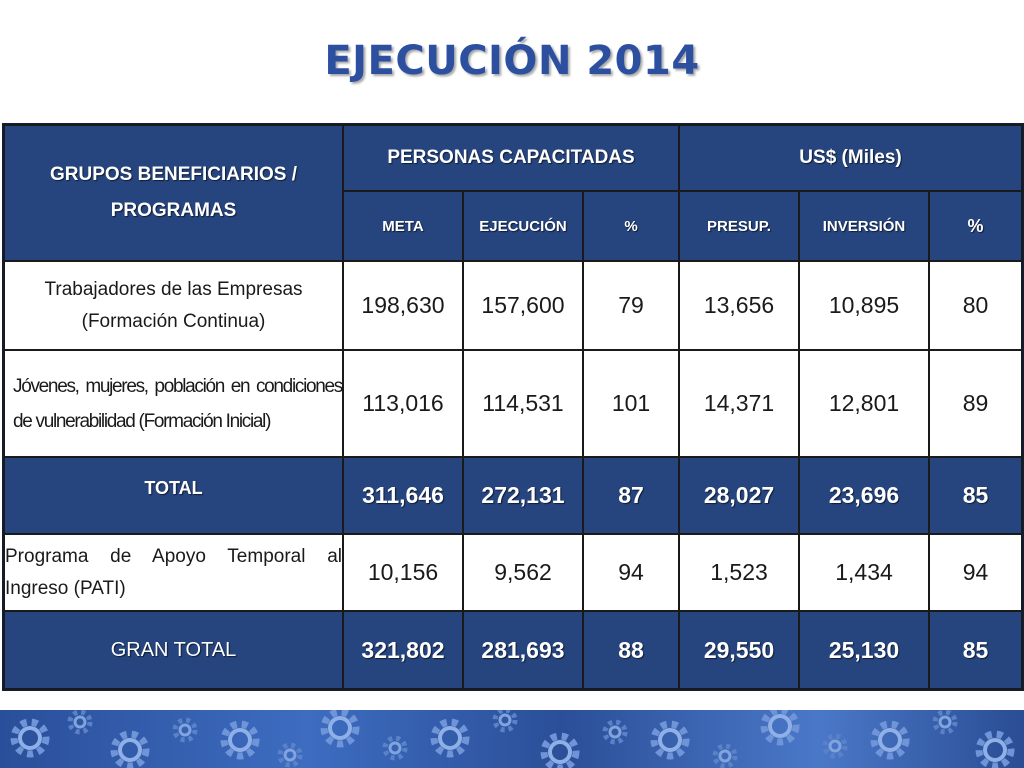 The height and width of the screenshot is (768, 1024). I want to click on header-pct-usd: %, so click(975, 226).